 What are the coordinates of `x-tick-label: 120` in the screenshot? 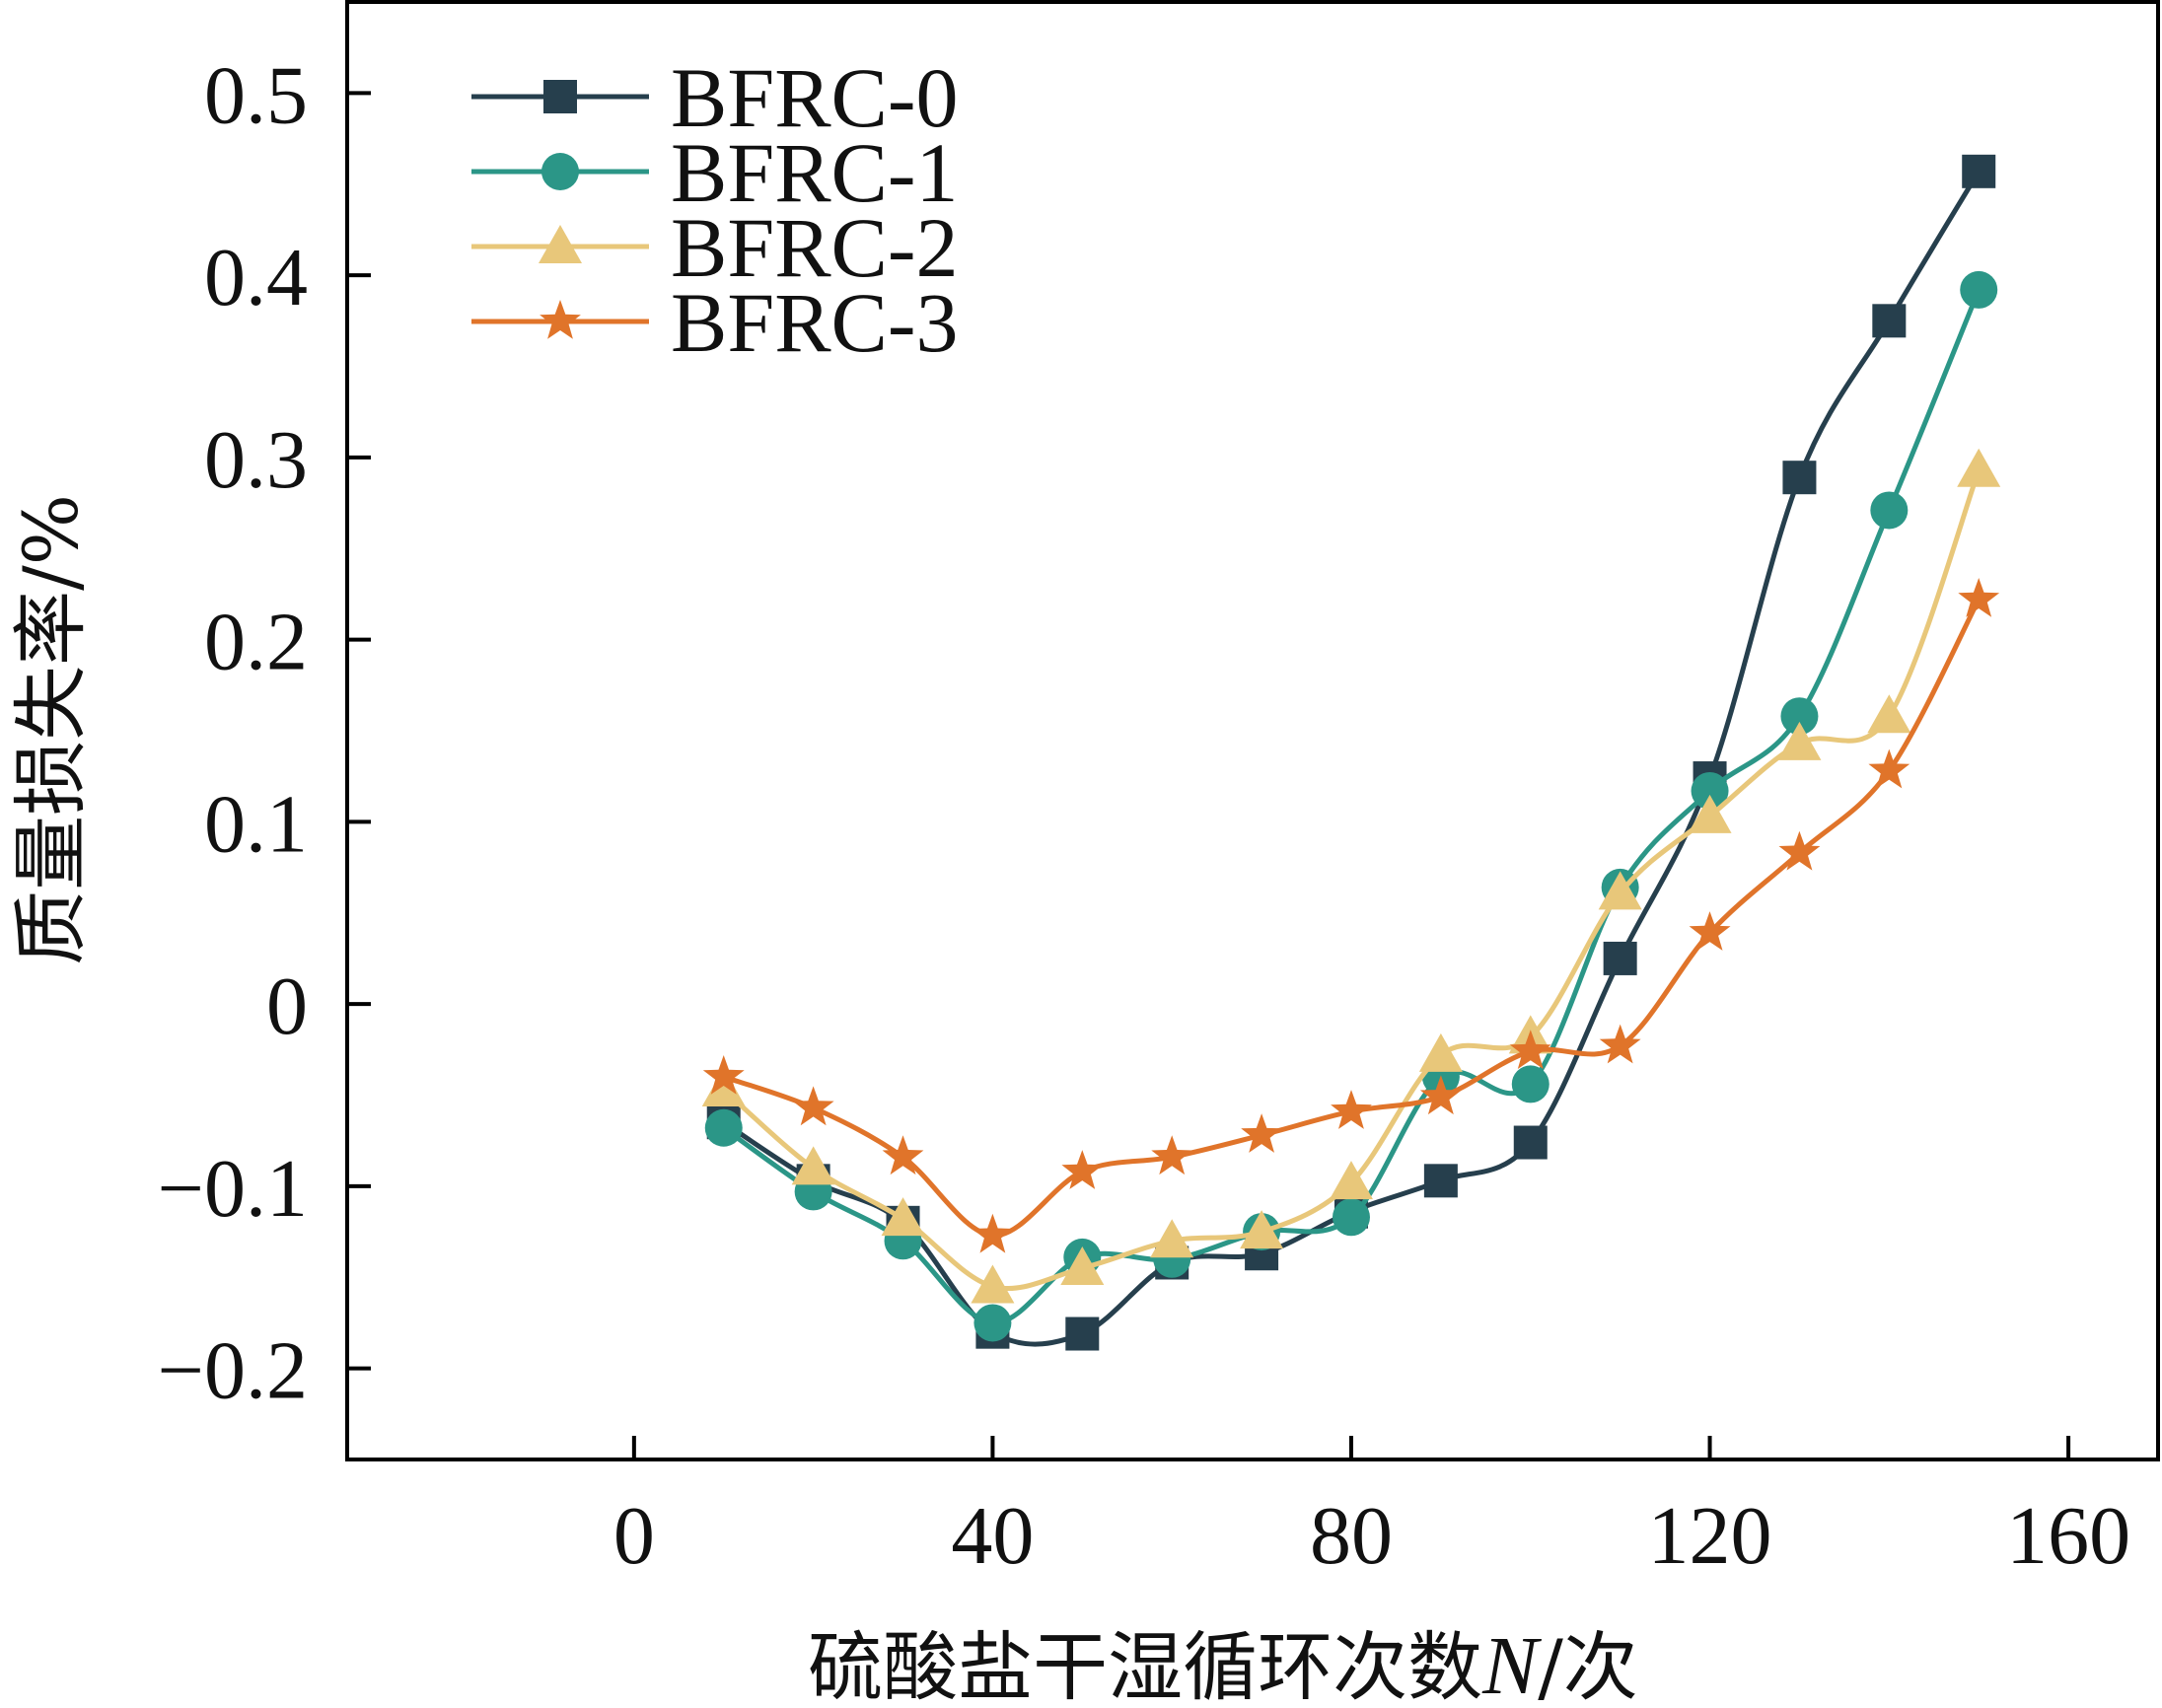 It's located at (1710, 1536).